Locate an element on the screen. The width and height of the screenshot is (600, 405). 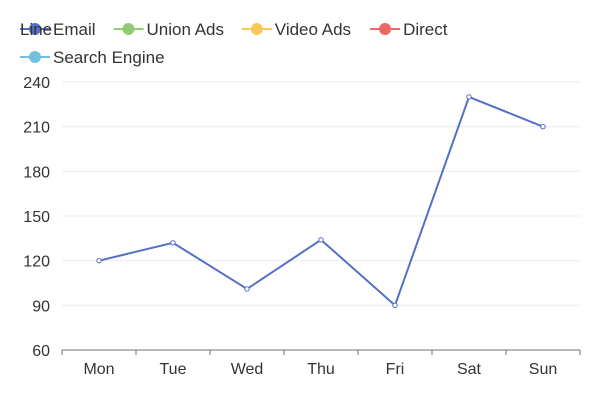
x-axis-tick-labels: Mon Tue Wed Thu Fri Sat Sun is located at coordinates (320, 369).